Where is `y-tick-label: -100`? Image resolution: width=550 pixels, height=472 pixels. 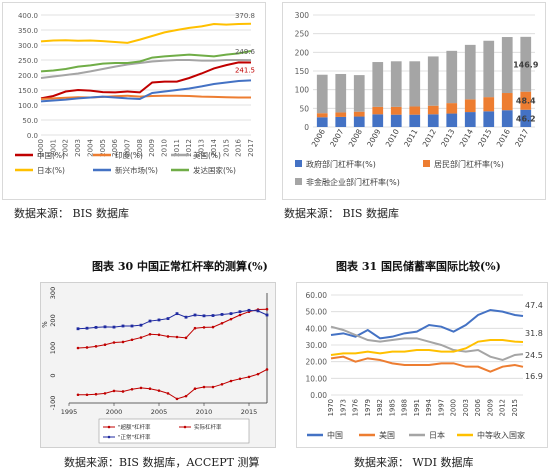
y-tick-label: -100 is located at coordinates (53, 403).